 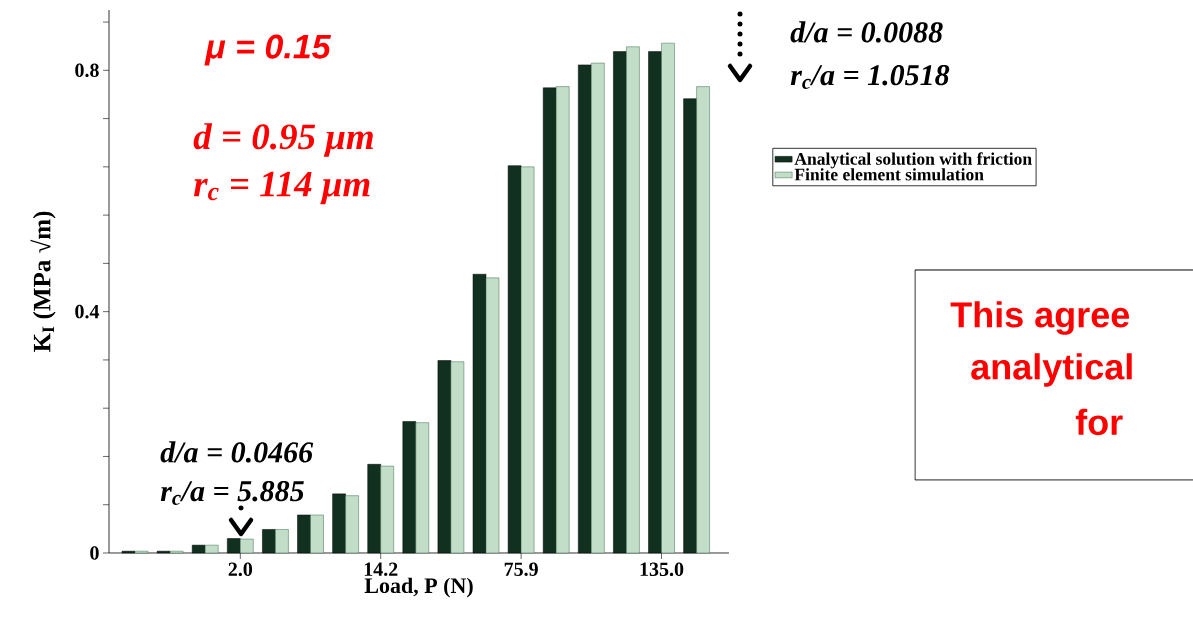 What do you see at coordinates (662, 569) in the screenshot?
I see `x-tick-label: 135.0` at bounding box center [662, 569].